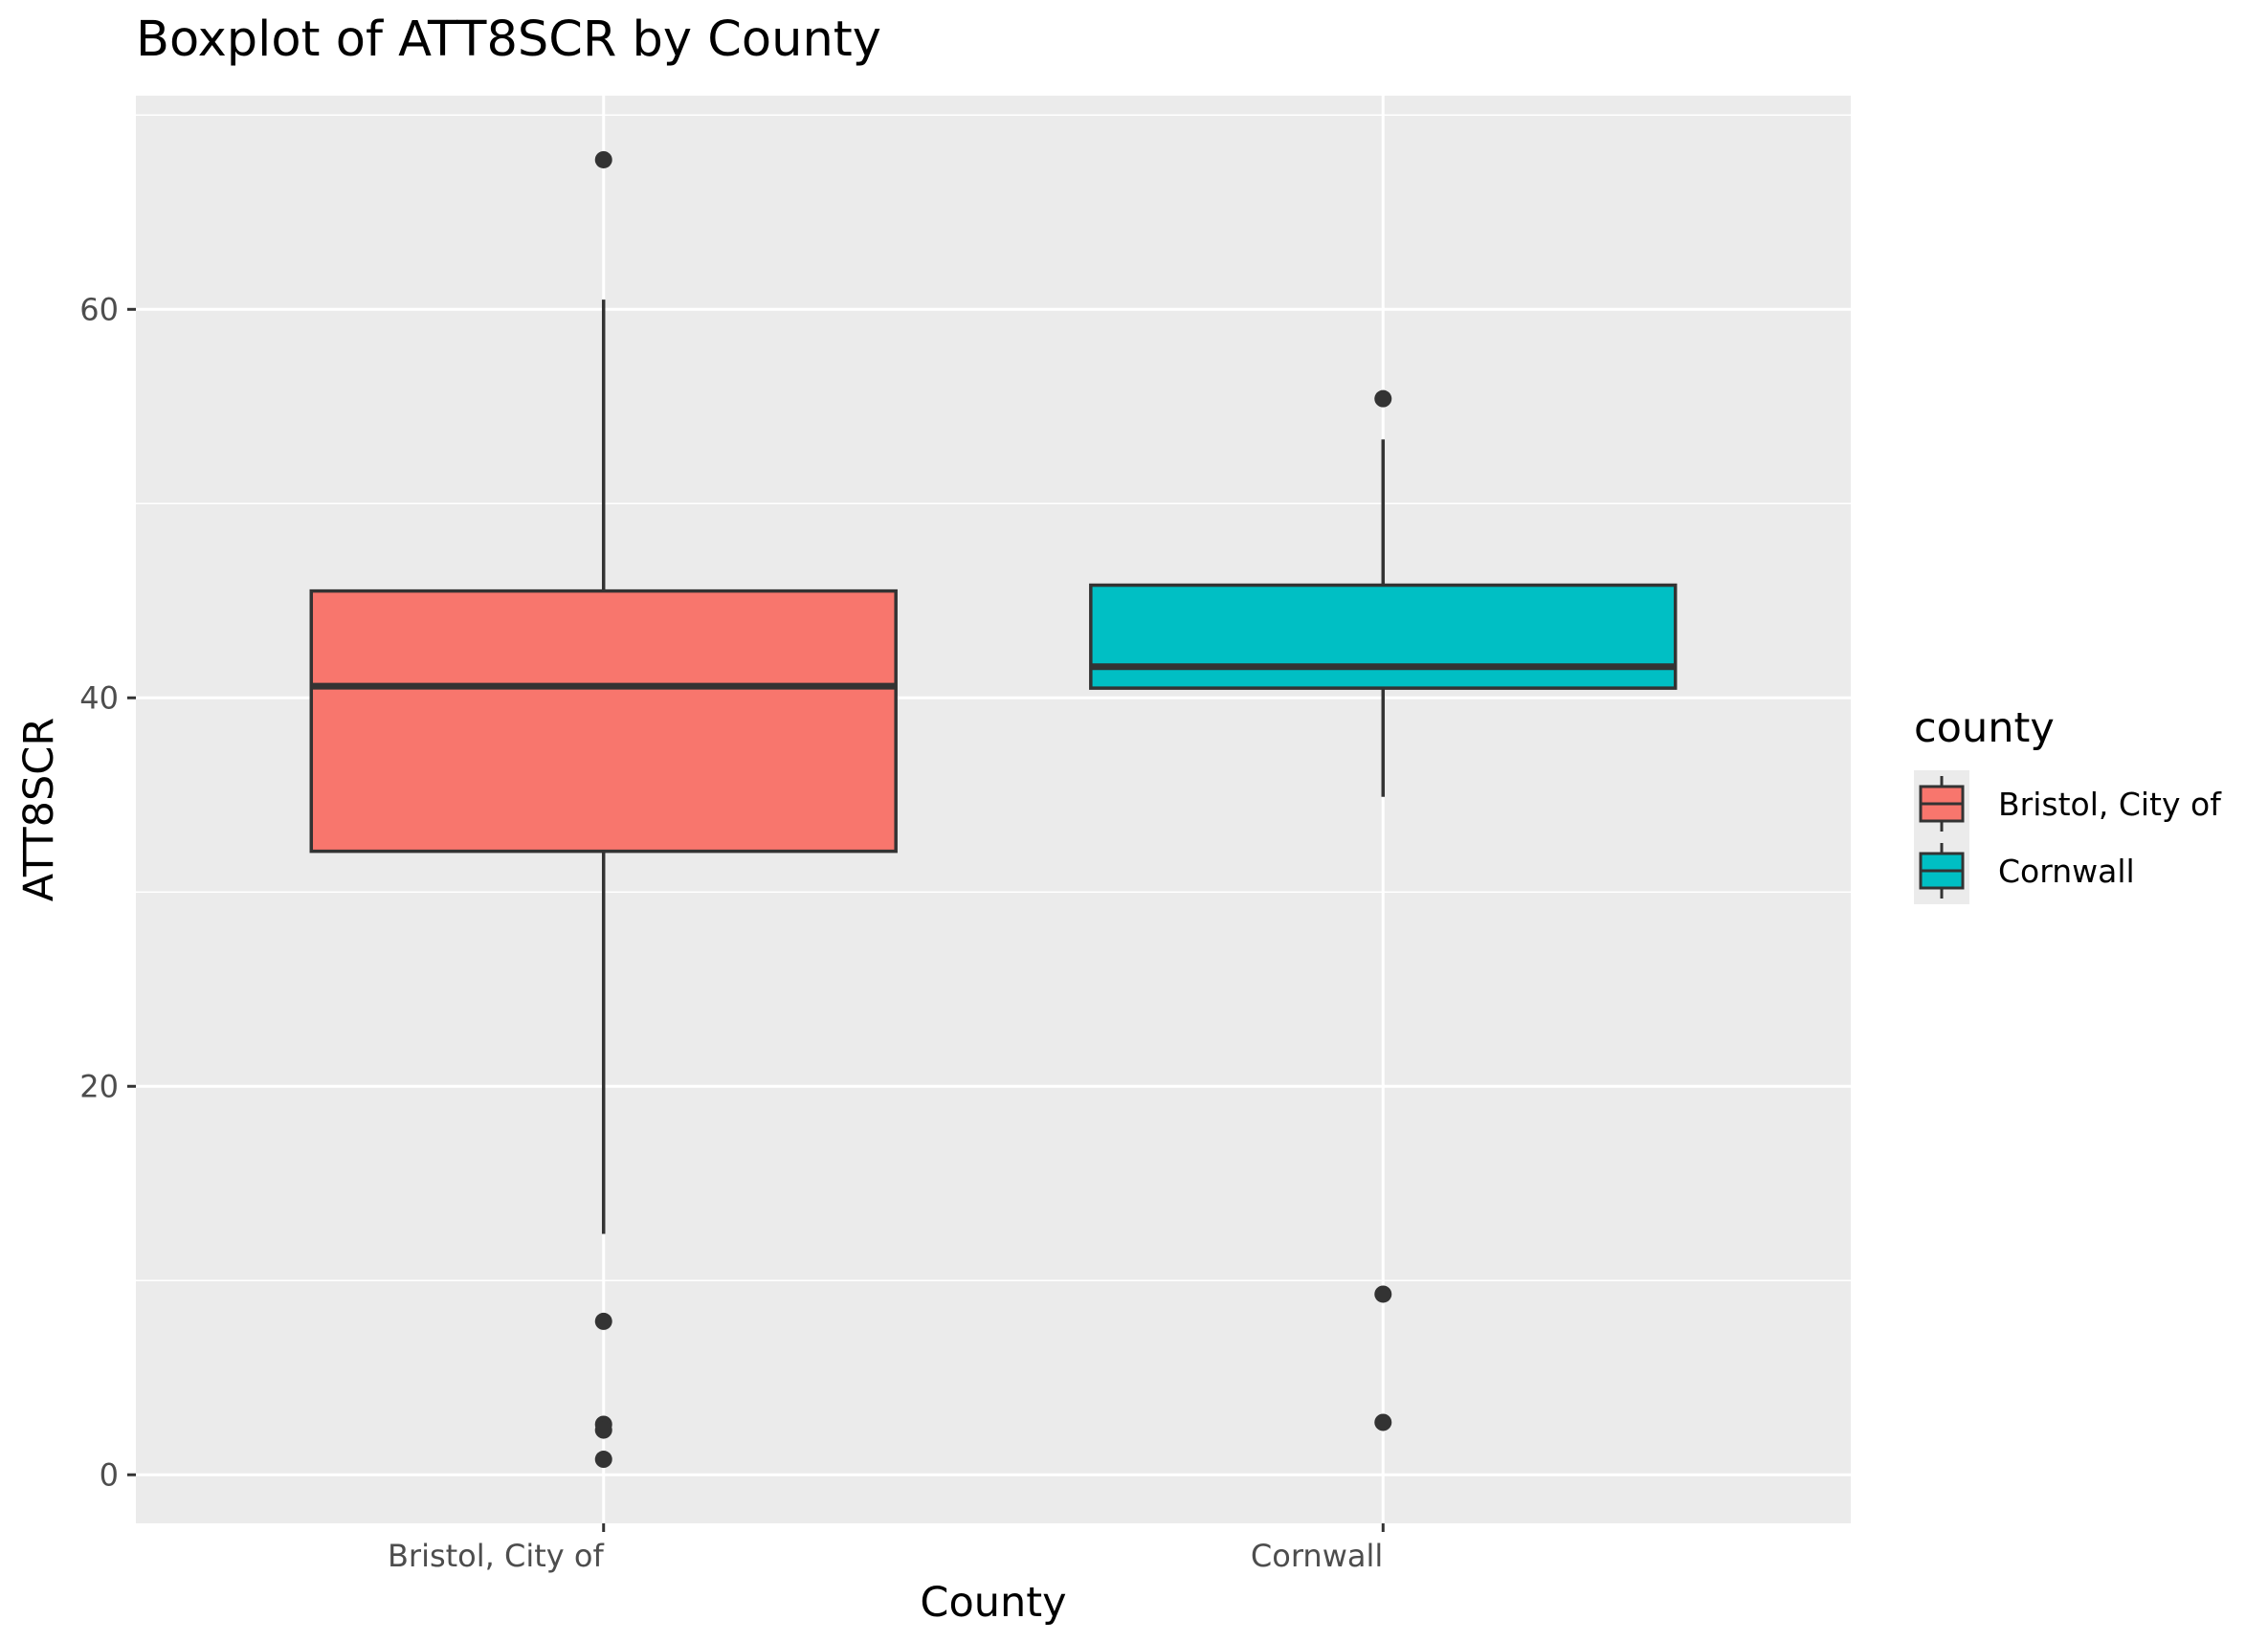 The image size is (2268, 1642). What do you see at coordinates (2110, 804) in the screenshot?
I see `legend-label: Bristol, City of` at bounding box center [2110, 804].